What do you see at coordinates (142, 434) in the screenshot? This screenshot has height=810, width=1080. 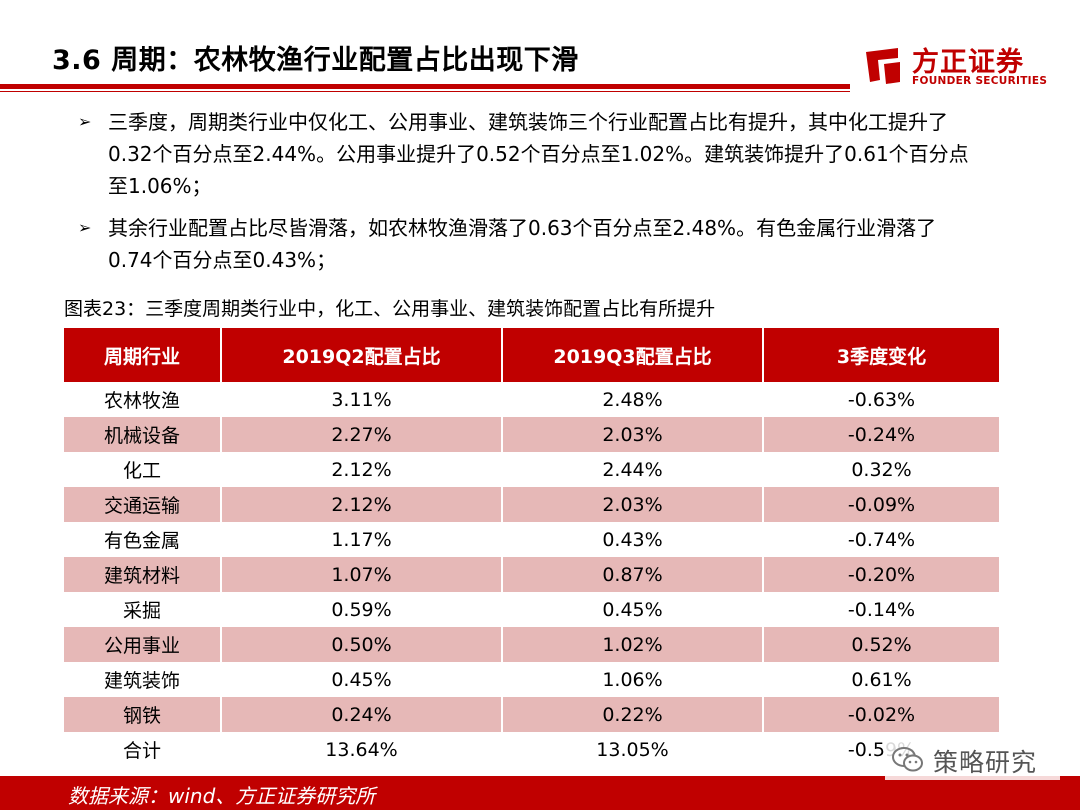 I see `table-cell: 机械设备` at bounding box center [142, 434].